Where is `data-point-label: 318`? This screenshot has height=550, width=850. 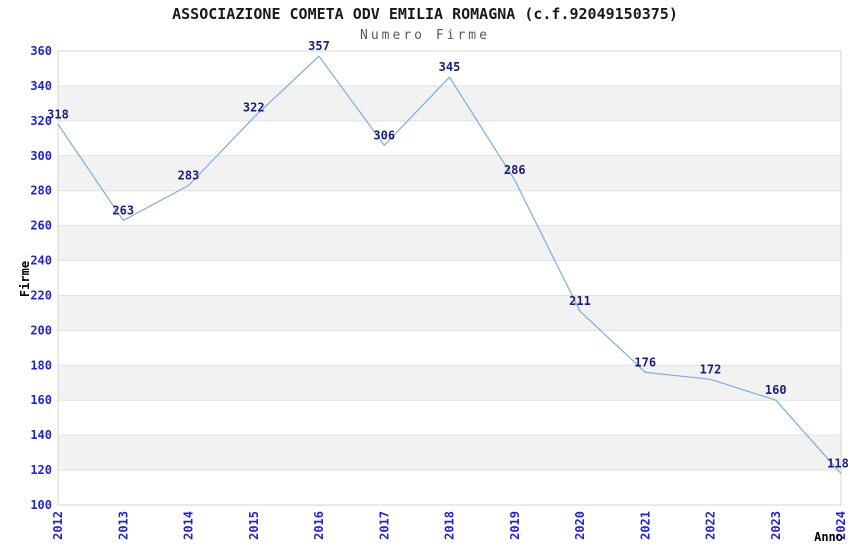
data-point-label: 318 is located at coordinates (58, 114).